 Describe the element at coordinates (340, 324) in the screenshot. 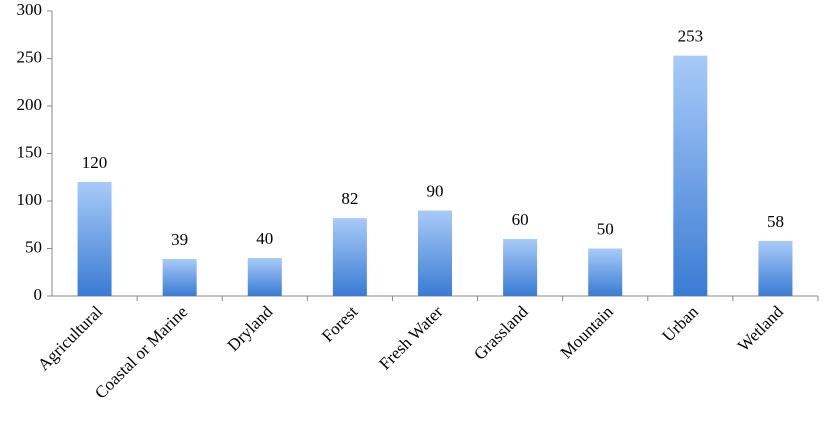

I see `x-tick-label: Forest` at that location.